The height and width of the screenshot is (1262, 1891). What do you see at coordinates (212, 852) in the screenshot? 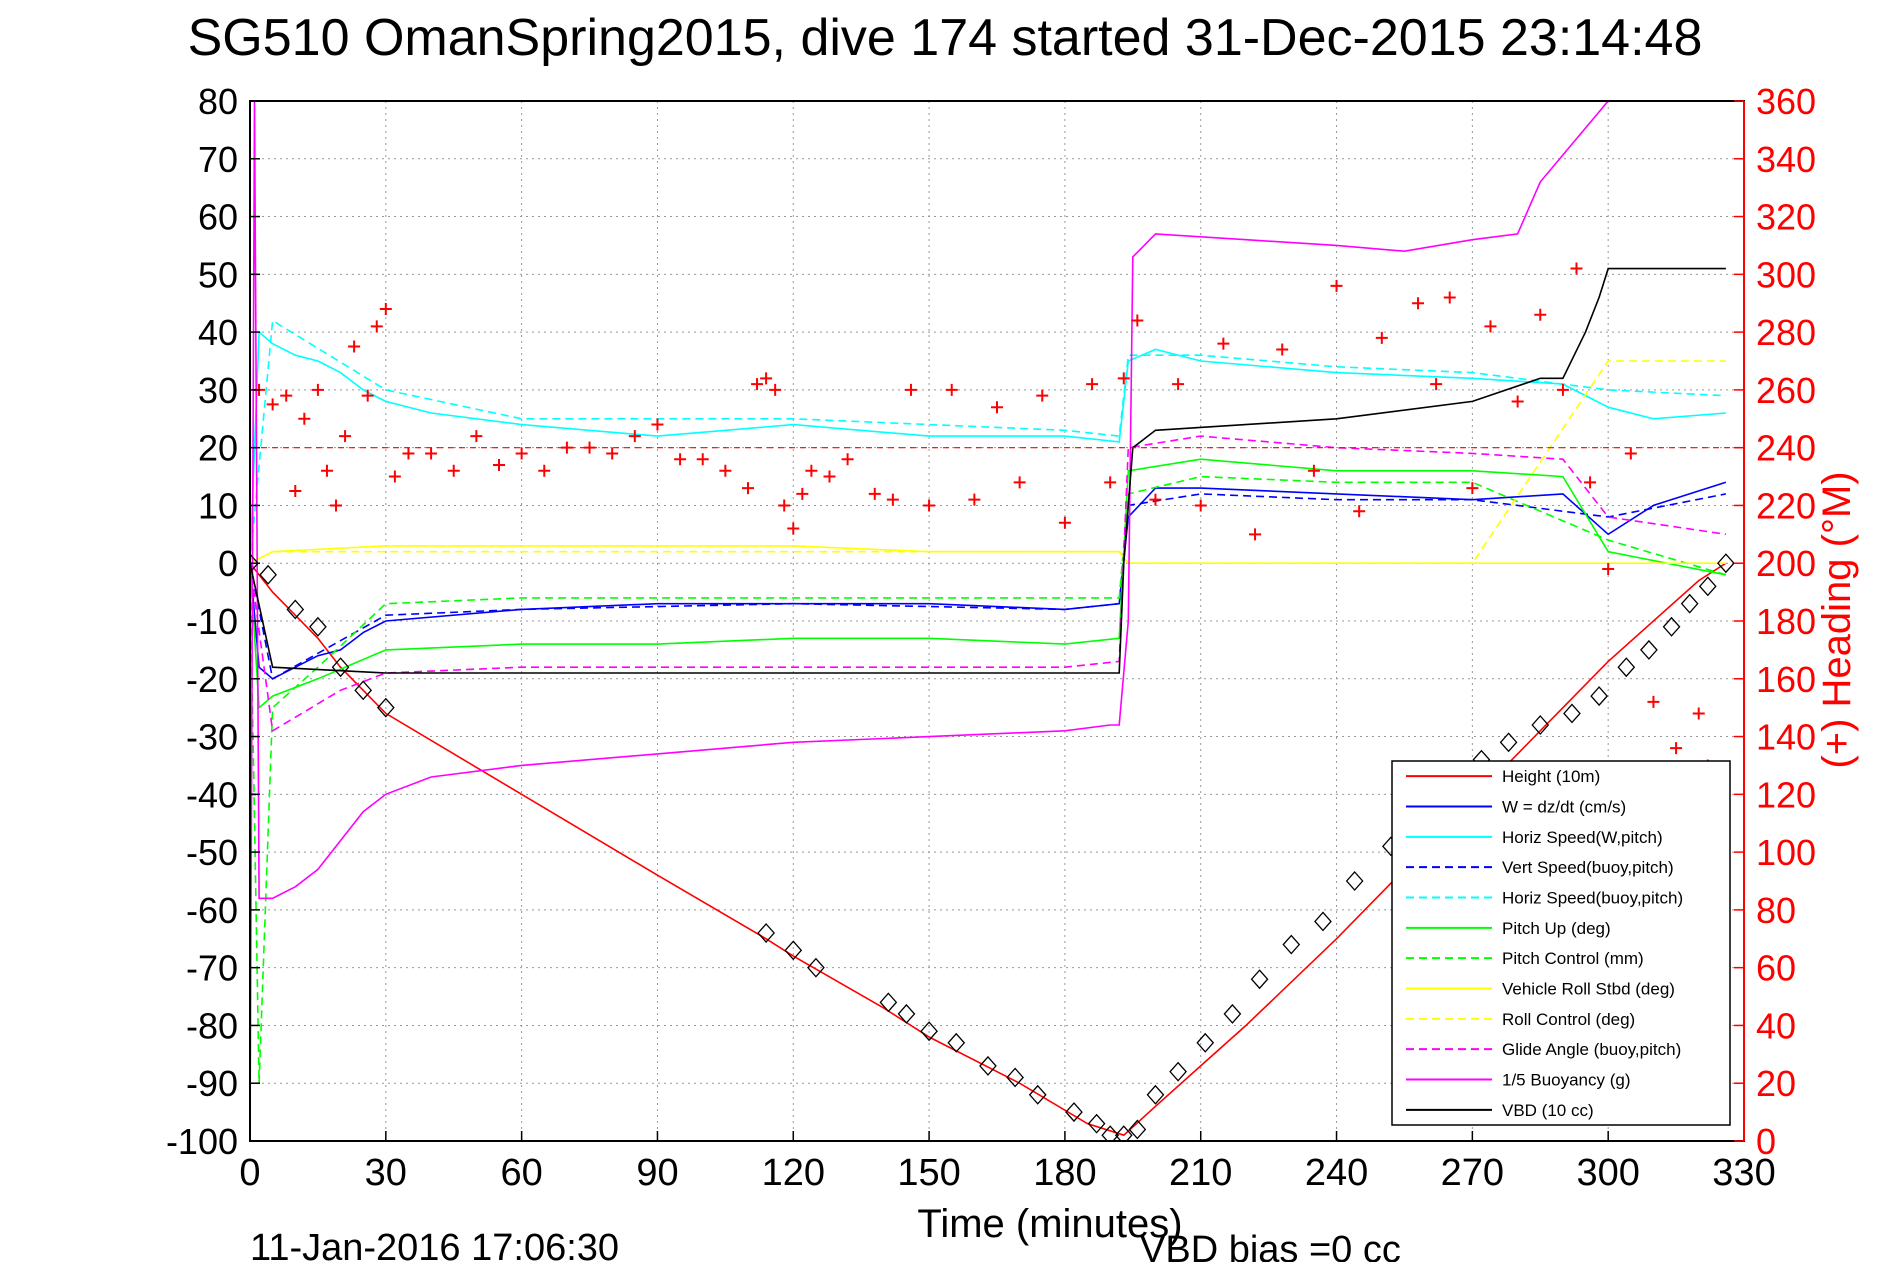
I see `y-tick-label: -50` at bounding box center [212, 852].